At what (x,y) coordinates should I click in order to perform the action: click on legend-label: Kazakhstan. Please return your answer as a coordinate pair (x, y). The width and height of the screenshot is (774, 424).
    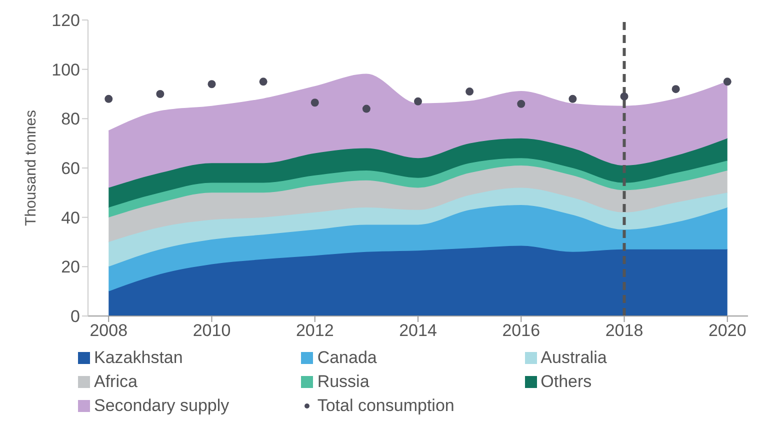
    Looking at the image, I should click on (138, 358).